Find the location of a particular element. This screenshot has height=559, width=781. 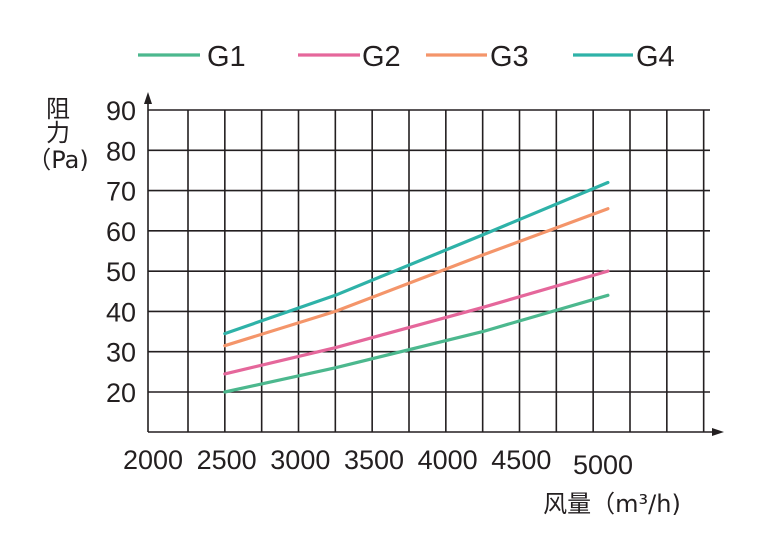

x-tick-label: 4500 is located at coordinates (521, 460).